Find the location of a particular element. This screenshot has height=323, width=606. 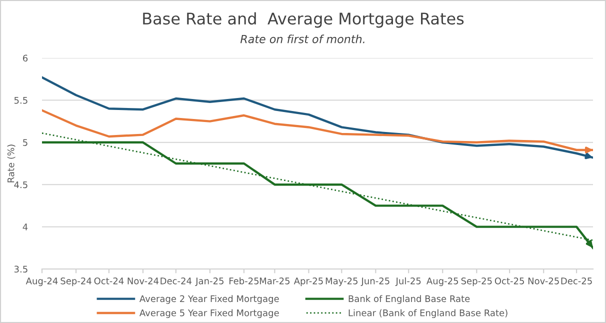

y-axis-title: Rate (%) is located at coordinates (11, 163).